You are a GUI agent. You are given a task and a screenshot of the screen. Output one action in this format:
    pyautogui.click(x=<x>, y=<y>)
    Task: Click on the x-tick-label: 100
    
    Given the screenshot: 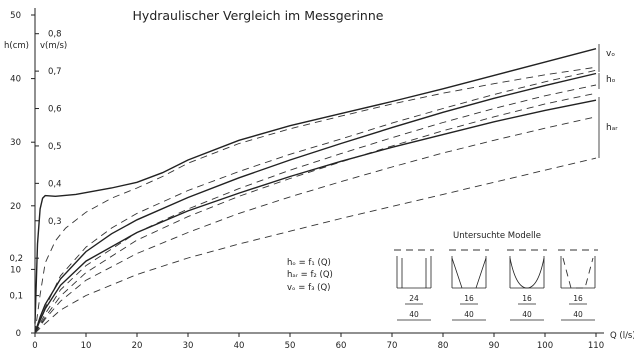 What is the action you would take?
    pyautogui.click(x=545, y=346)
    